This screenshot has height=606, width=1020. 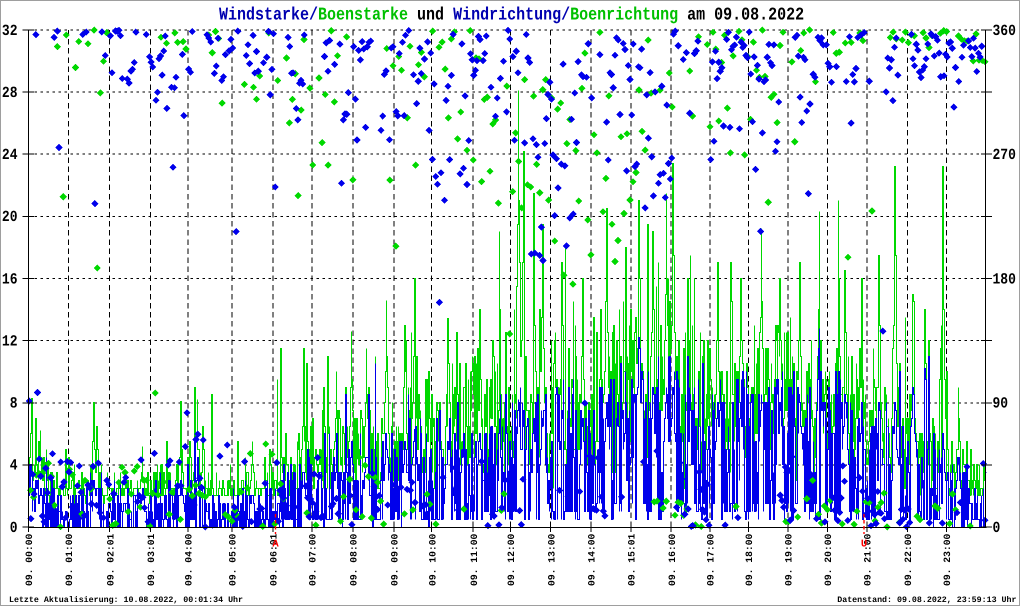 I want to click on svg-text: 20, so click(x=10, y=217).